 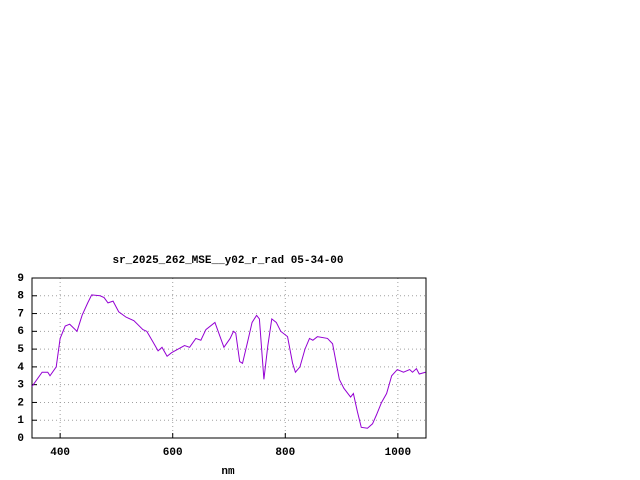 I want to click on y-tick-label: 7, so click(x=20, y=314).